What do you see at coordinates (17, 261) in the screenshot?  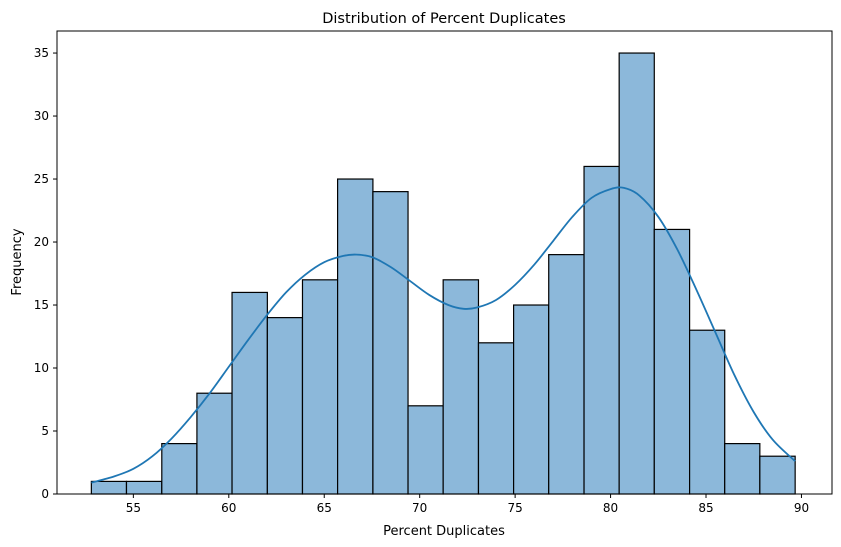 I see `y-axis-label: Frequency` at bounding box center [17, 261].